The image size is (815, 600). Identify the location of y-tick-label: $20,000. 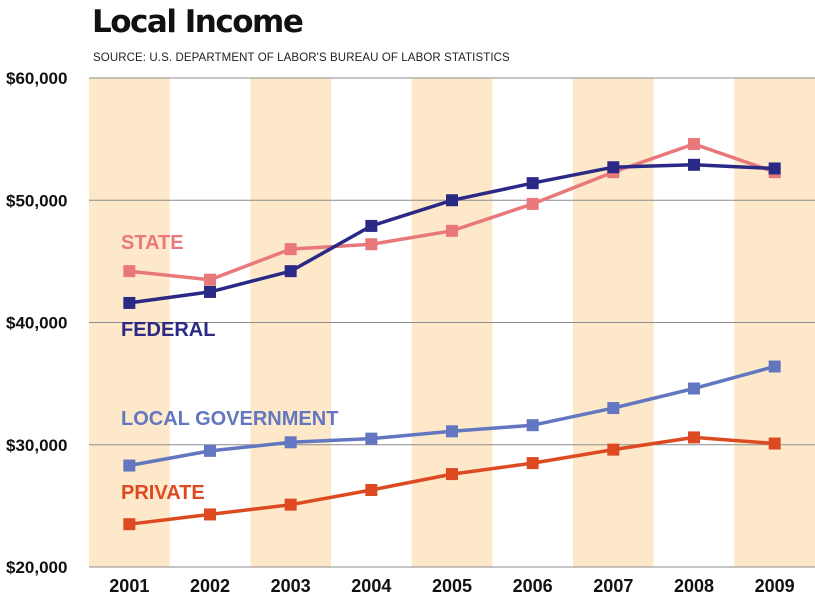
(36, 567).